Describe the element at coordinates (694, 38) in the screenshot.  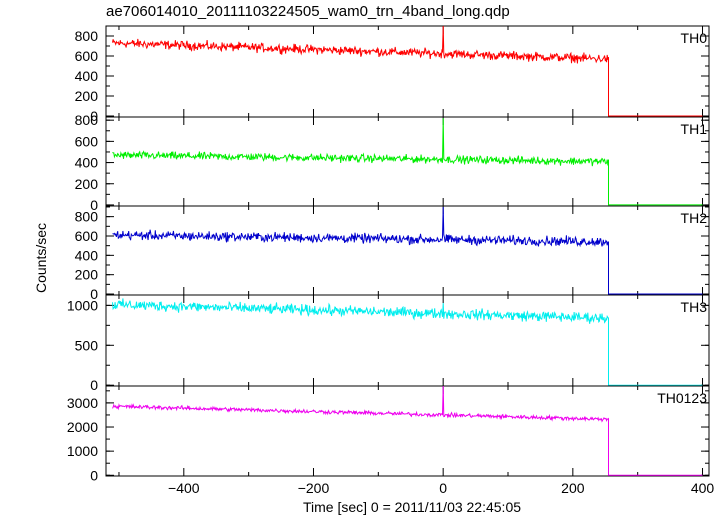
I see `panel-label-th0: TH0` at that location.